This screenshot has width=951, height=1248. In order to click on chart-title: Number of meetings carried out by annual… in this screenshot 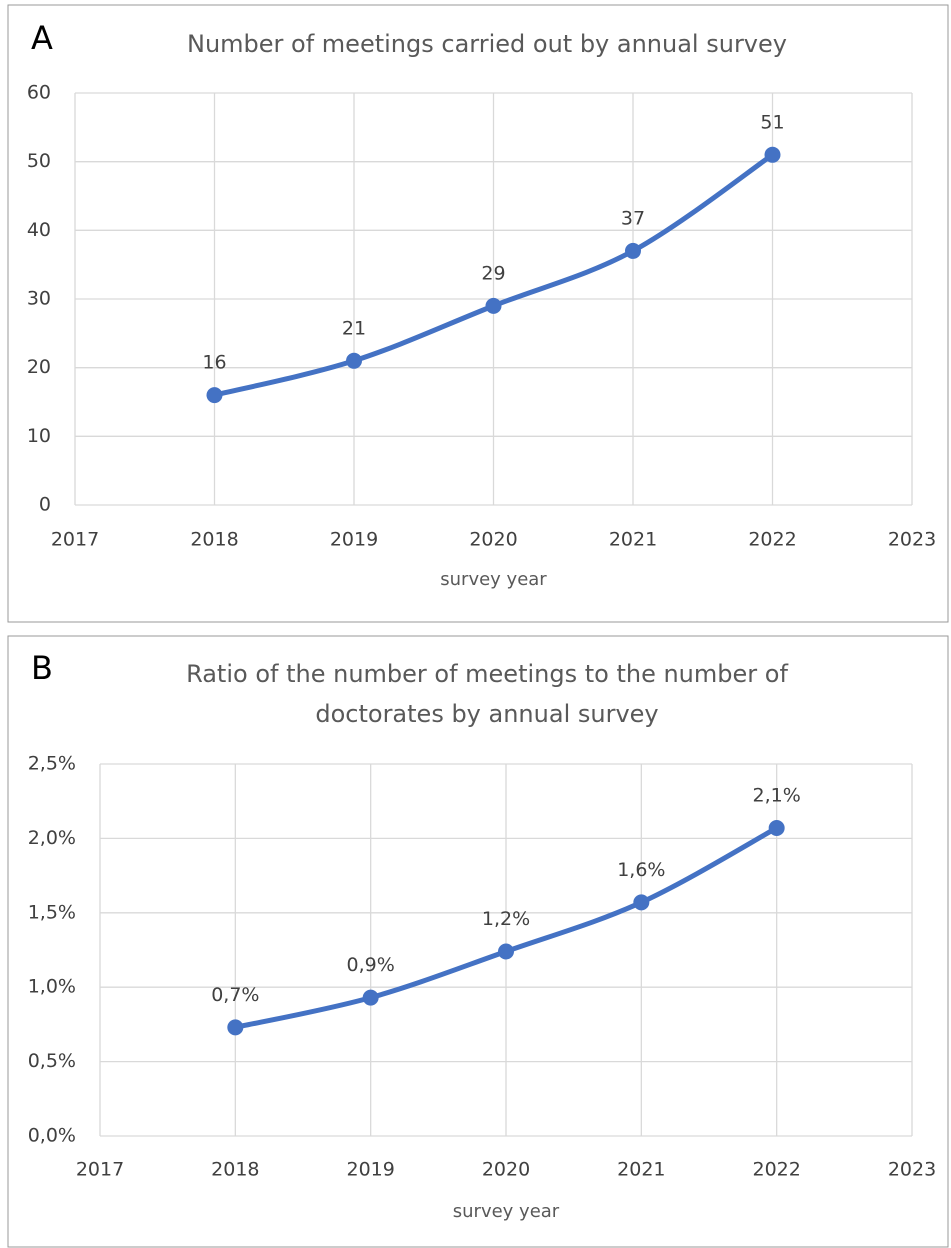, I will do `click(487, 44)`.